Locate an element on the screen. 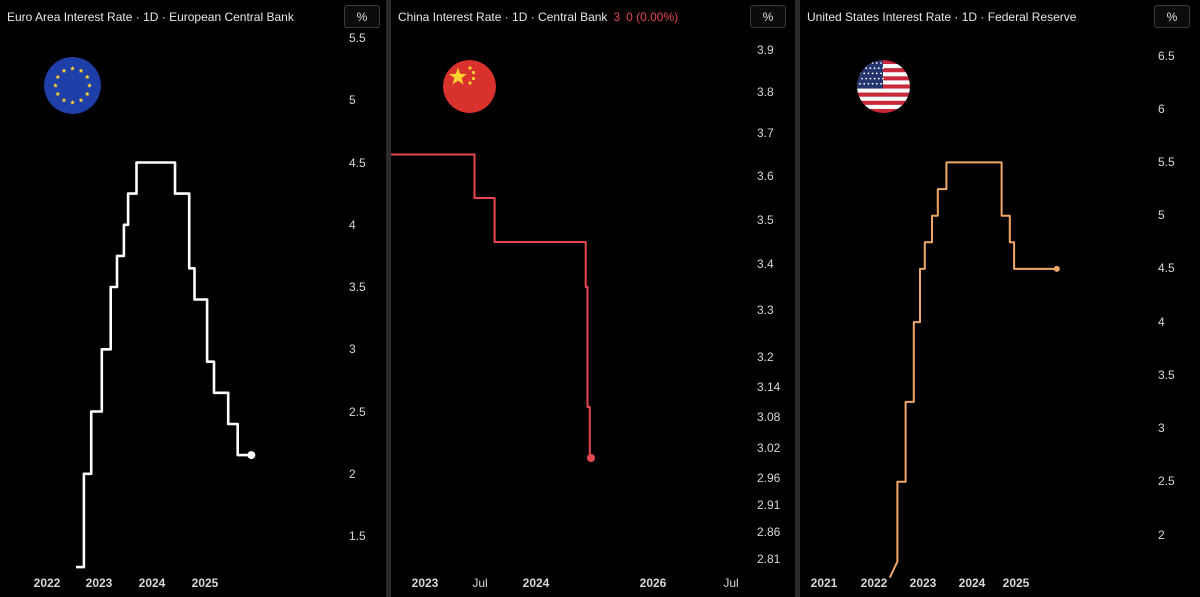  y-tick-label: 3.2 is located at coordinates (765, 357).